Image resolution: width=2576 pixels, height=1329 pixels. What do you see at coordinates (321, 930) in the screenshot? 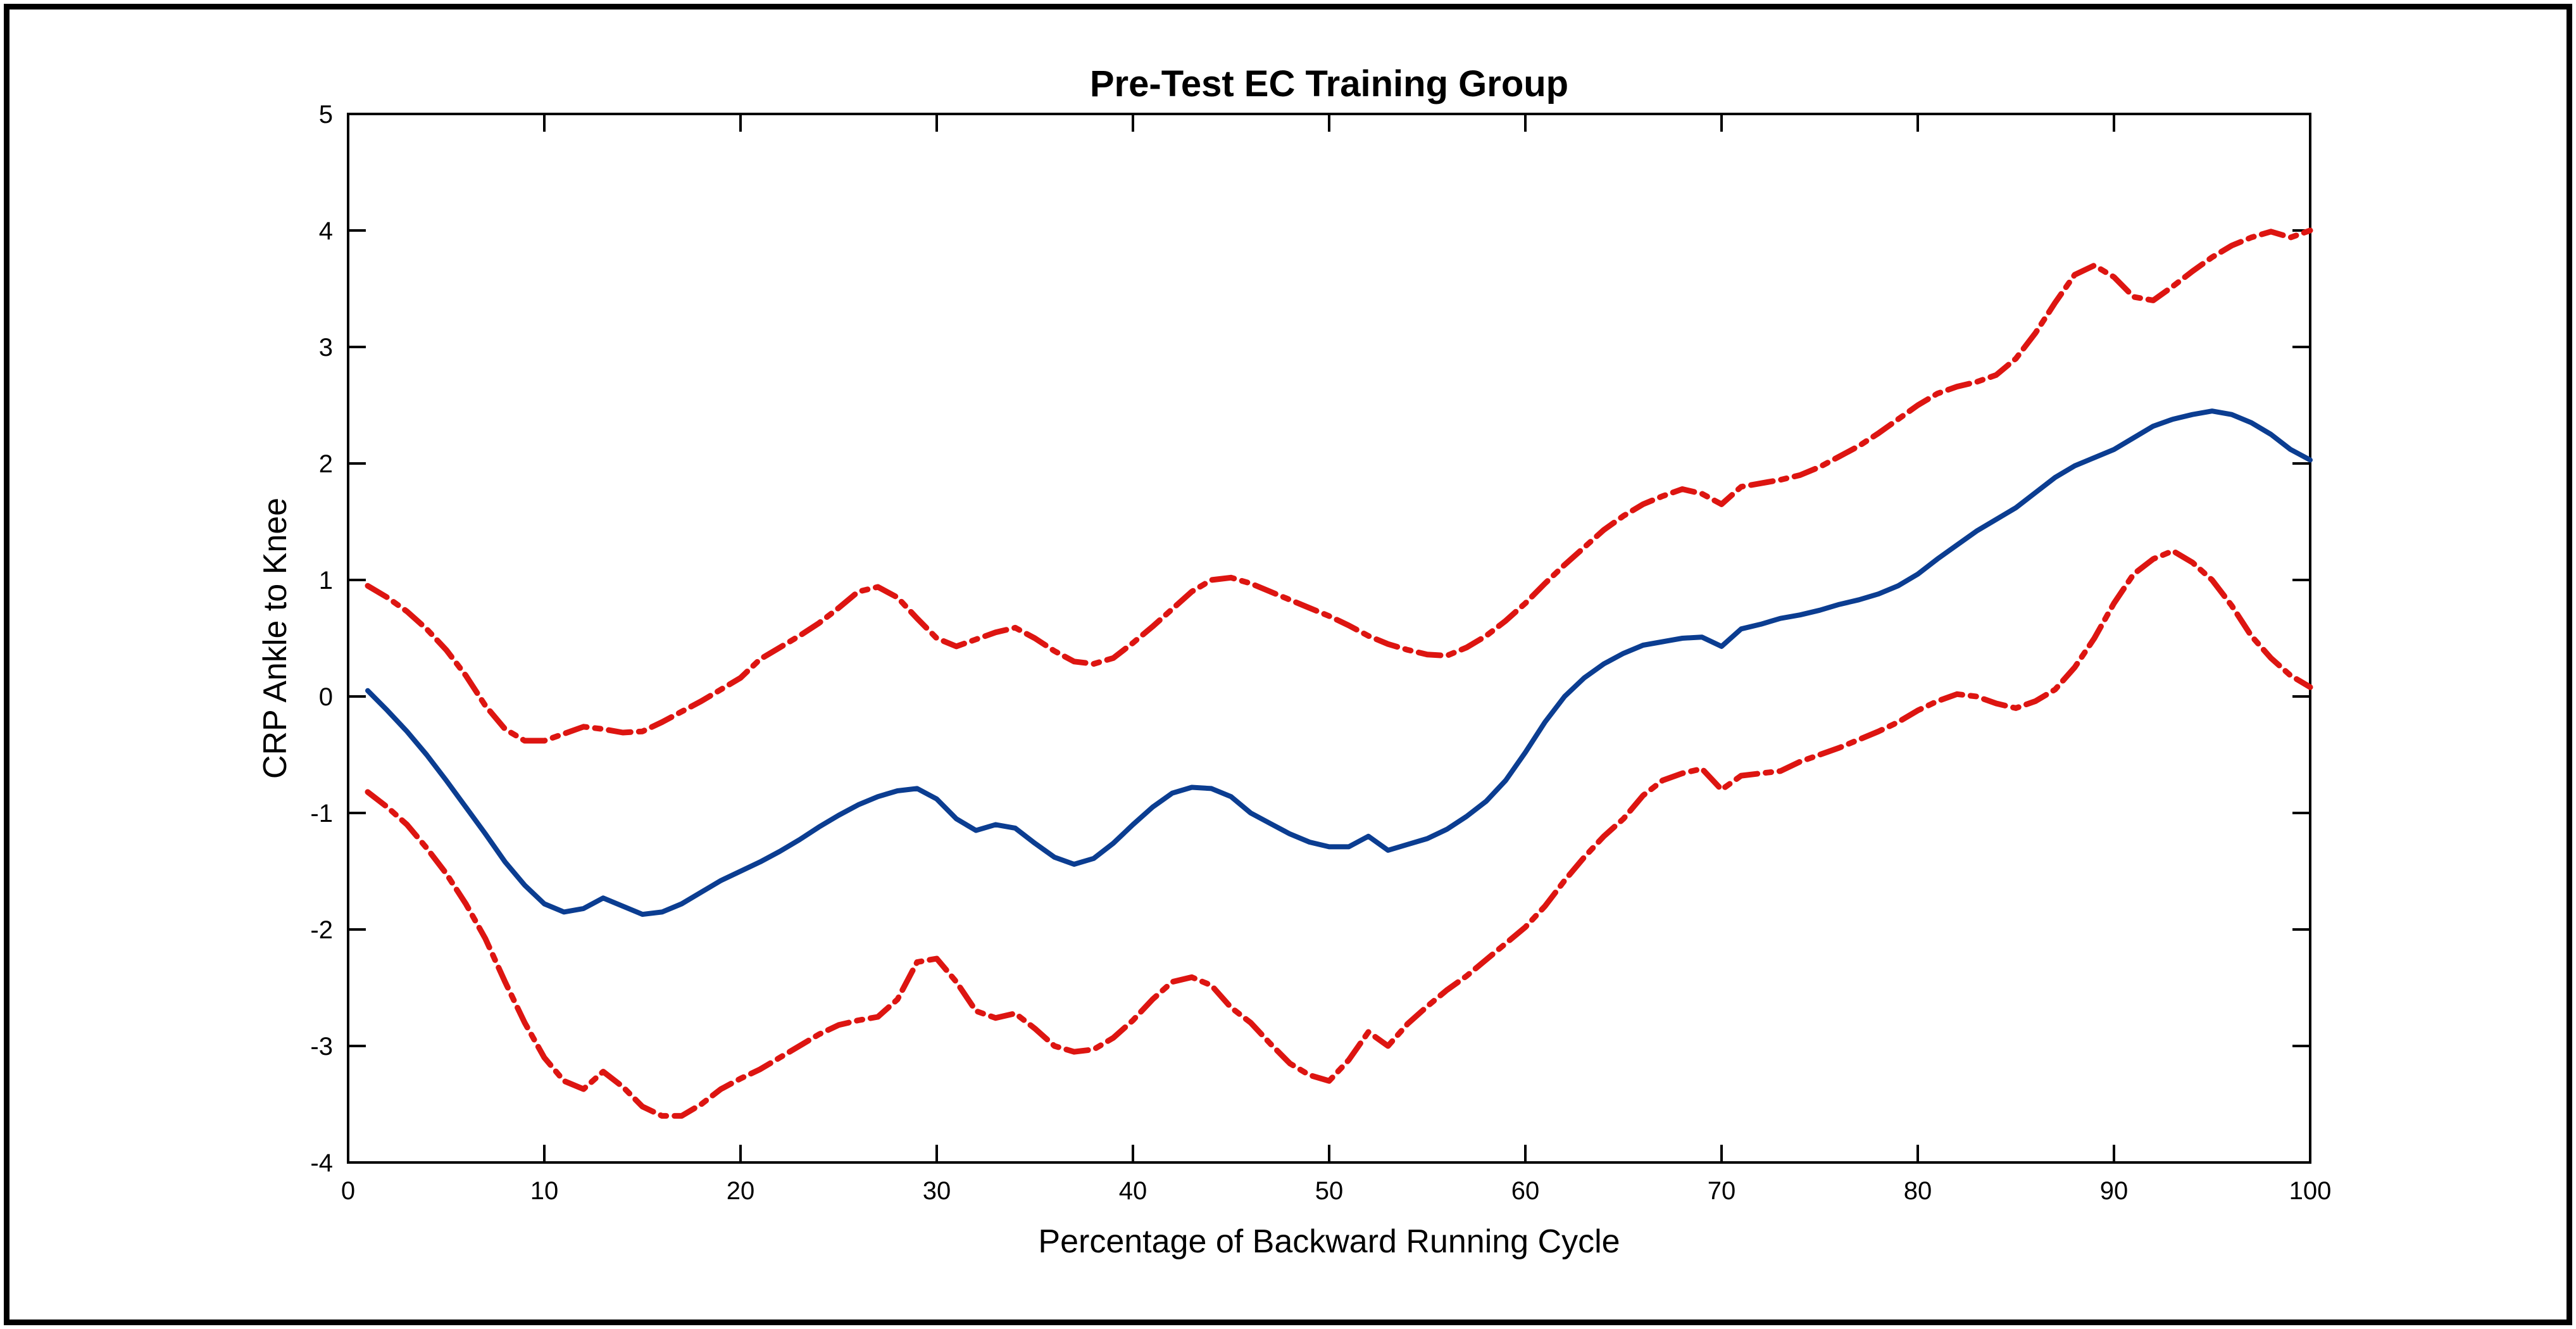
I see `y-tick-label: -2` at bounding box center [321, 930].